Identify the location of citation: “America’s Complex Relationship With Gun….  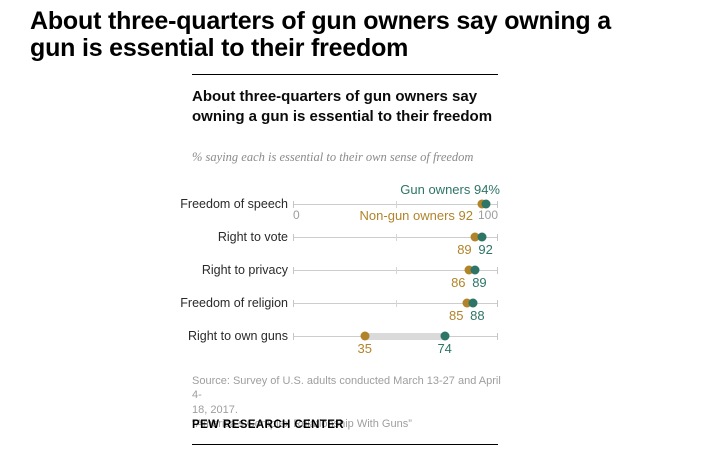
(302, 423).